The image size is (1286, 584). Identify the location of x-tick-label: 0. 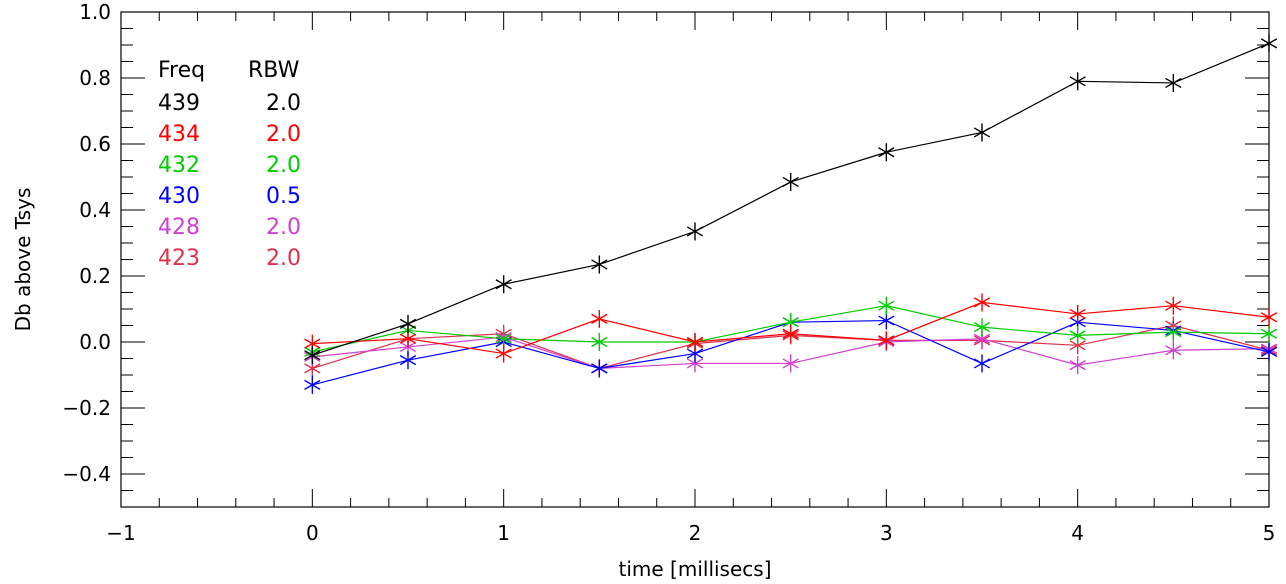
(312, 533).